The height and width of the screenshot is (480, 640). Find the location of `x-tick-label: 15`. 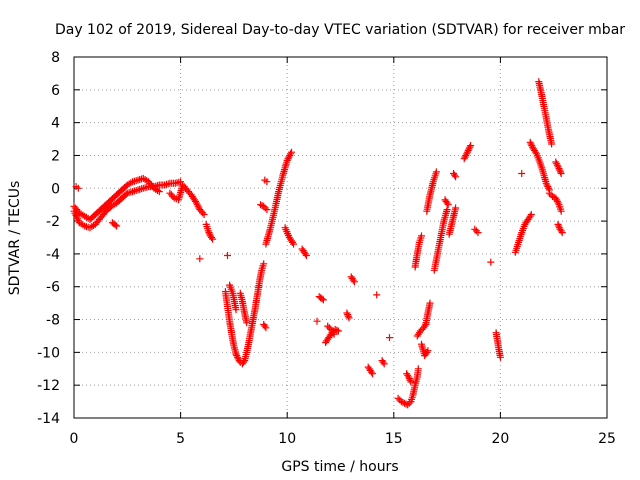

x-tick-label: 15 is located at coordinates (394, 439).